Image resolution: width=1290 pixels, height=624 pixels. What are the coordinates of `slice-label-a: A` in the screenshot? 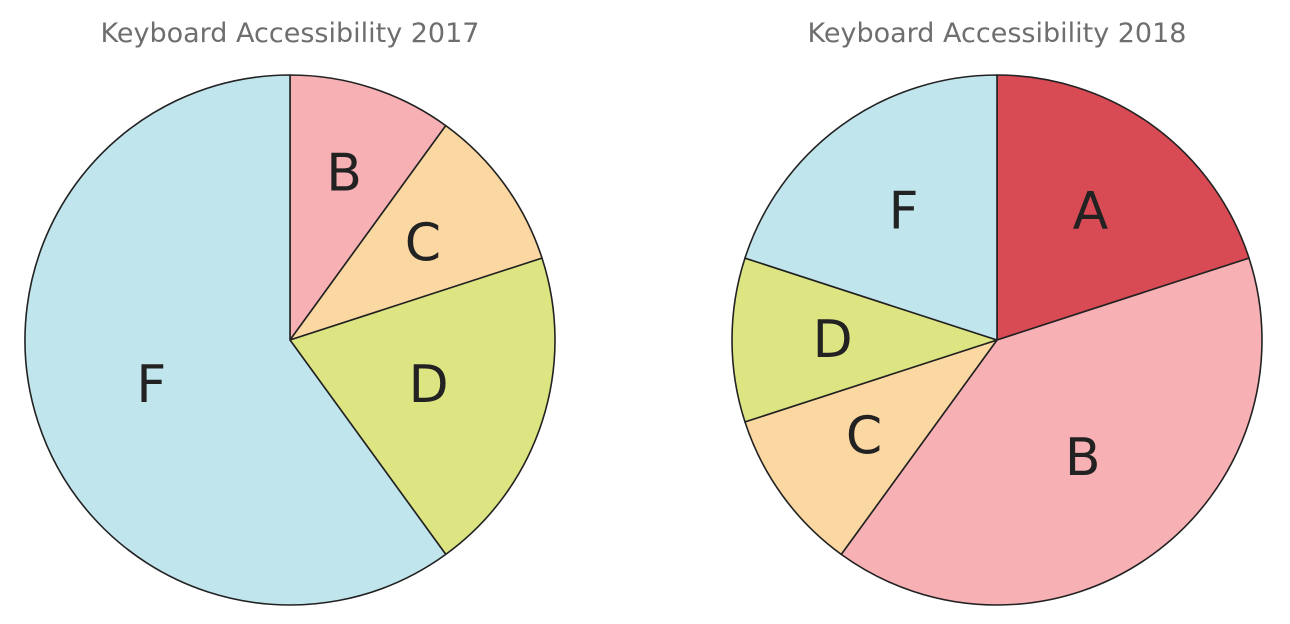 It's located at (1091, 211).